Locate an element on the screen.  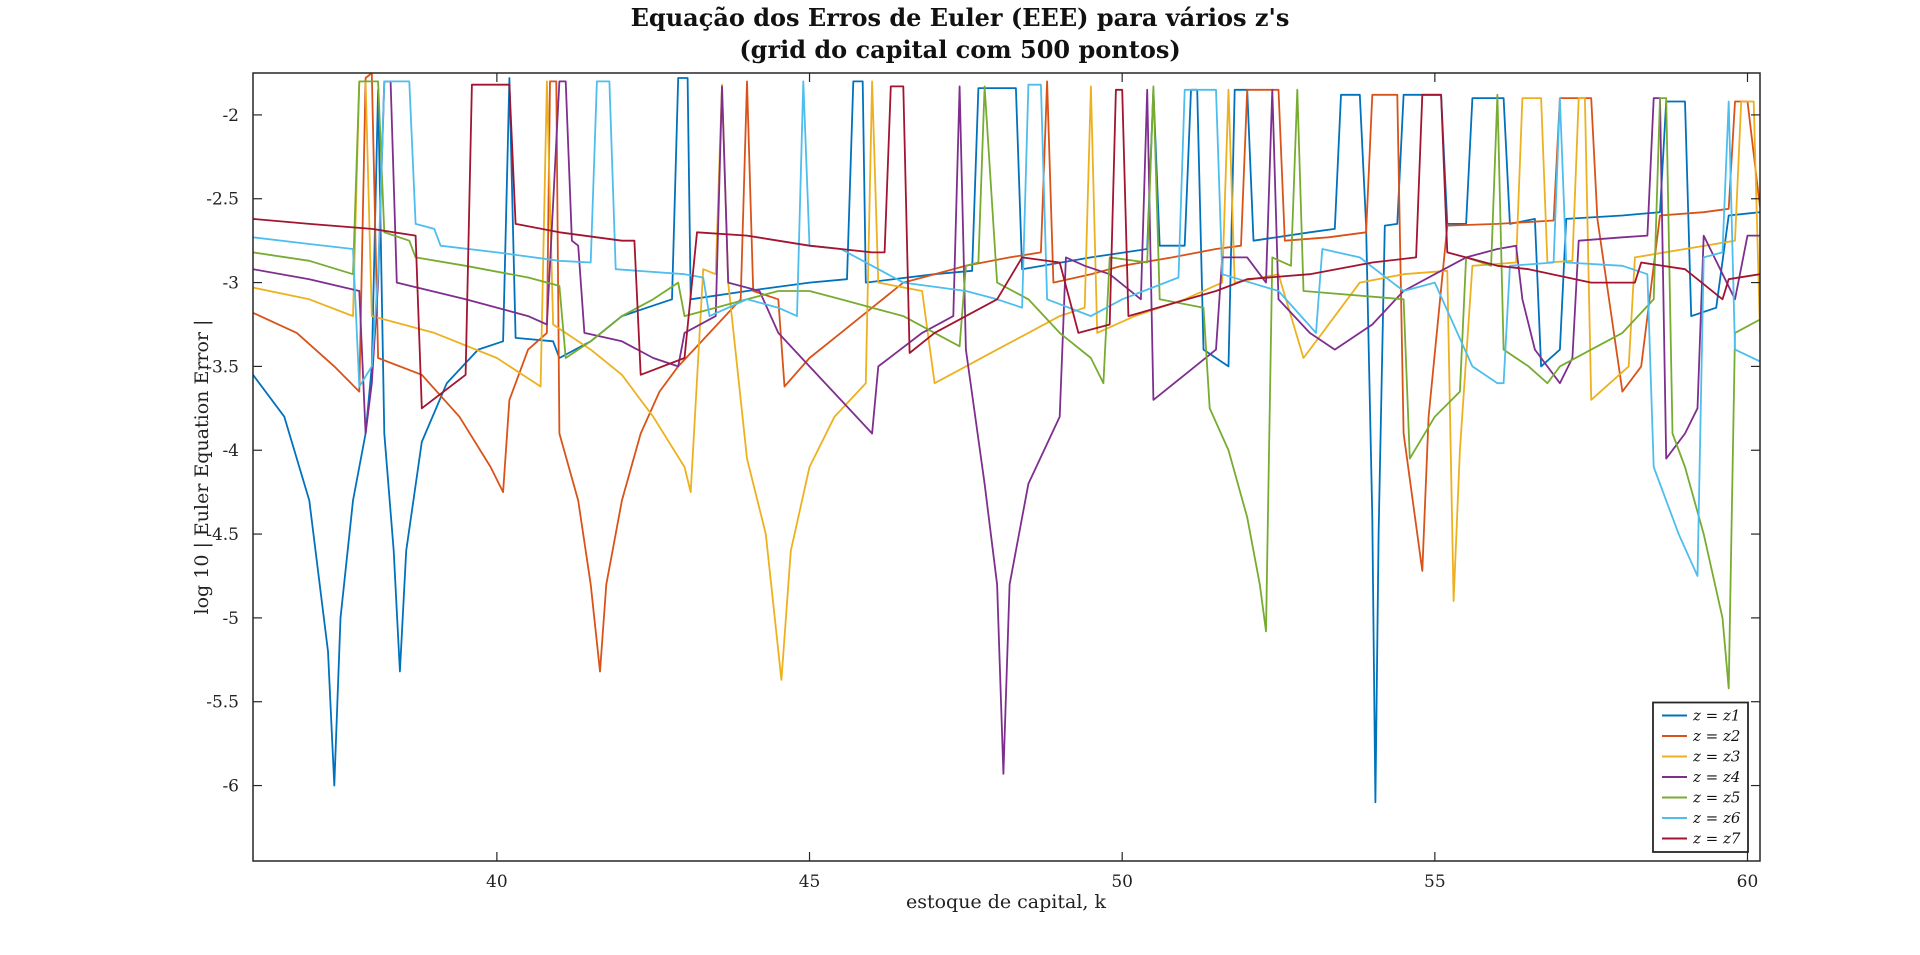
x-axis-label: estoque de capital, k is located at coordinates (1006, 902).